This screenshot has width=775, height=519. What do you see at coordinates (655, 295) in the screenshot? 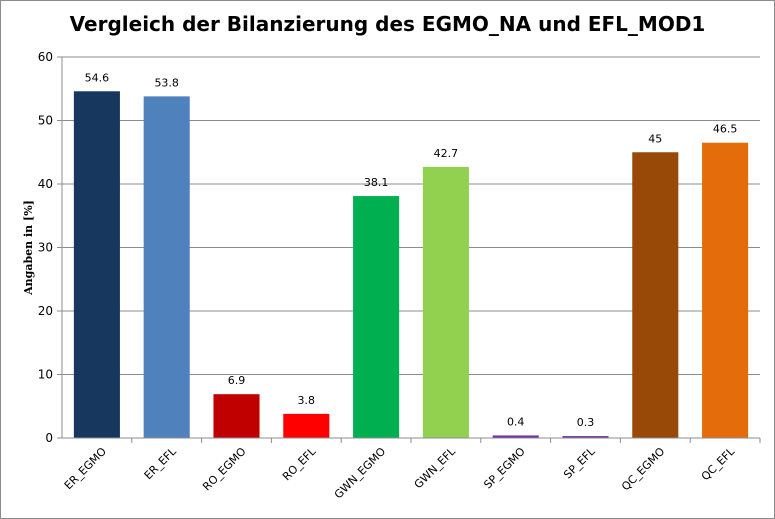
I see `bar-qc_egmo` at bounding box center [655, 295].